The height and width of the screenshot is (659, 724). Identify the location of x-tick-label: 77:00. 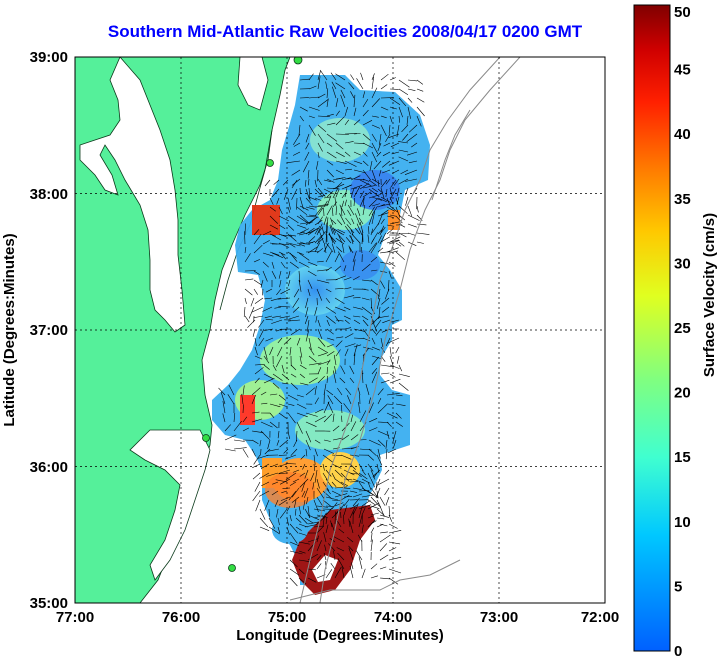
(75, 617).